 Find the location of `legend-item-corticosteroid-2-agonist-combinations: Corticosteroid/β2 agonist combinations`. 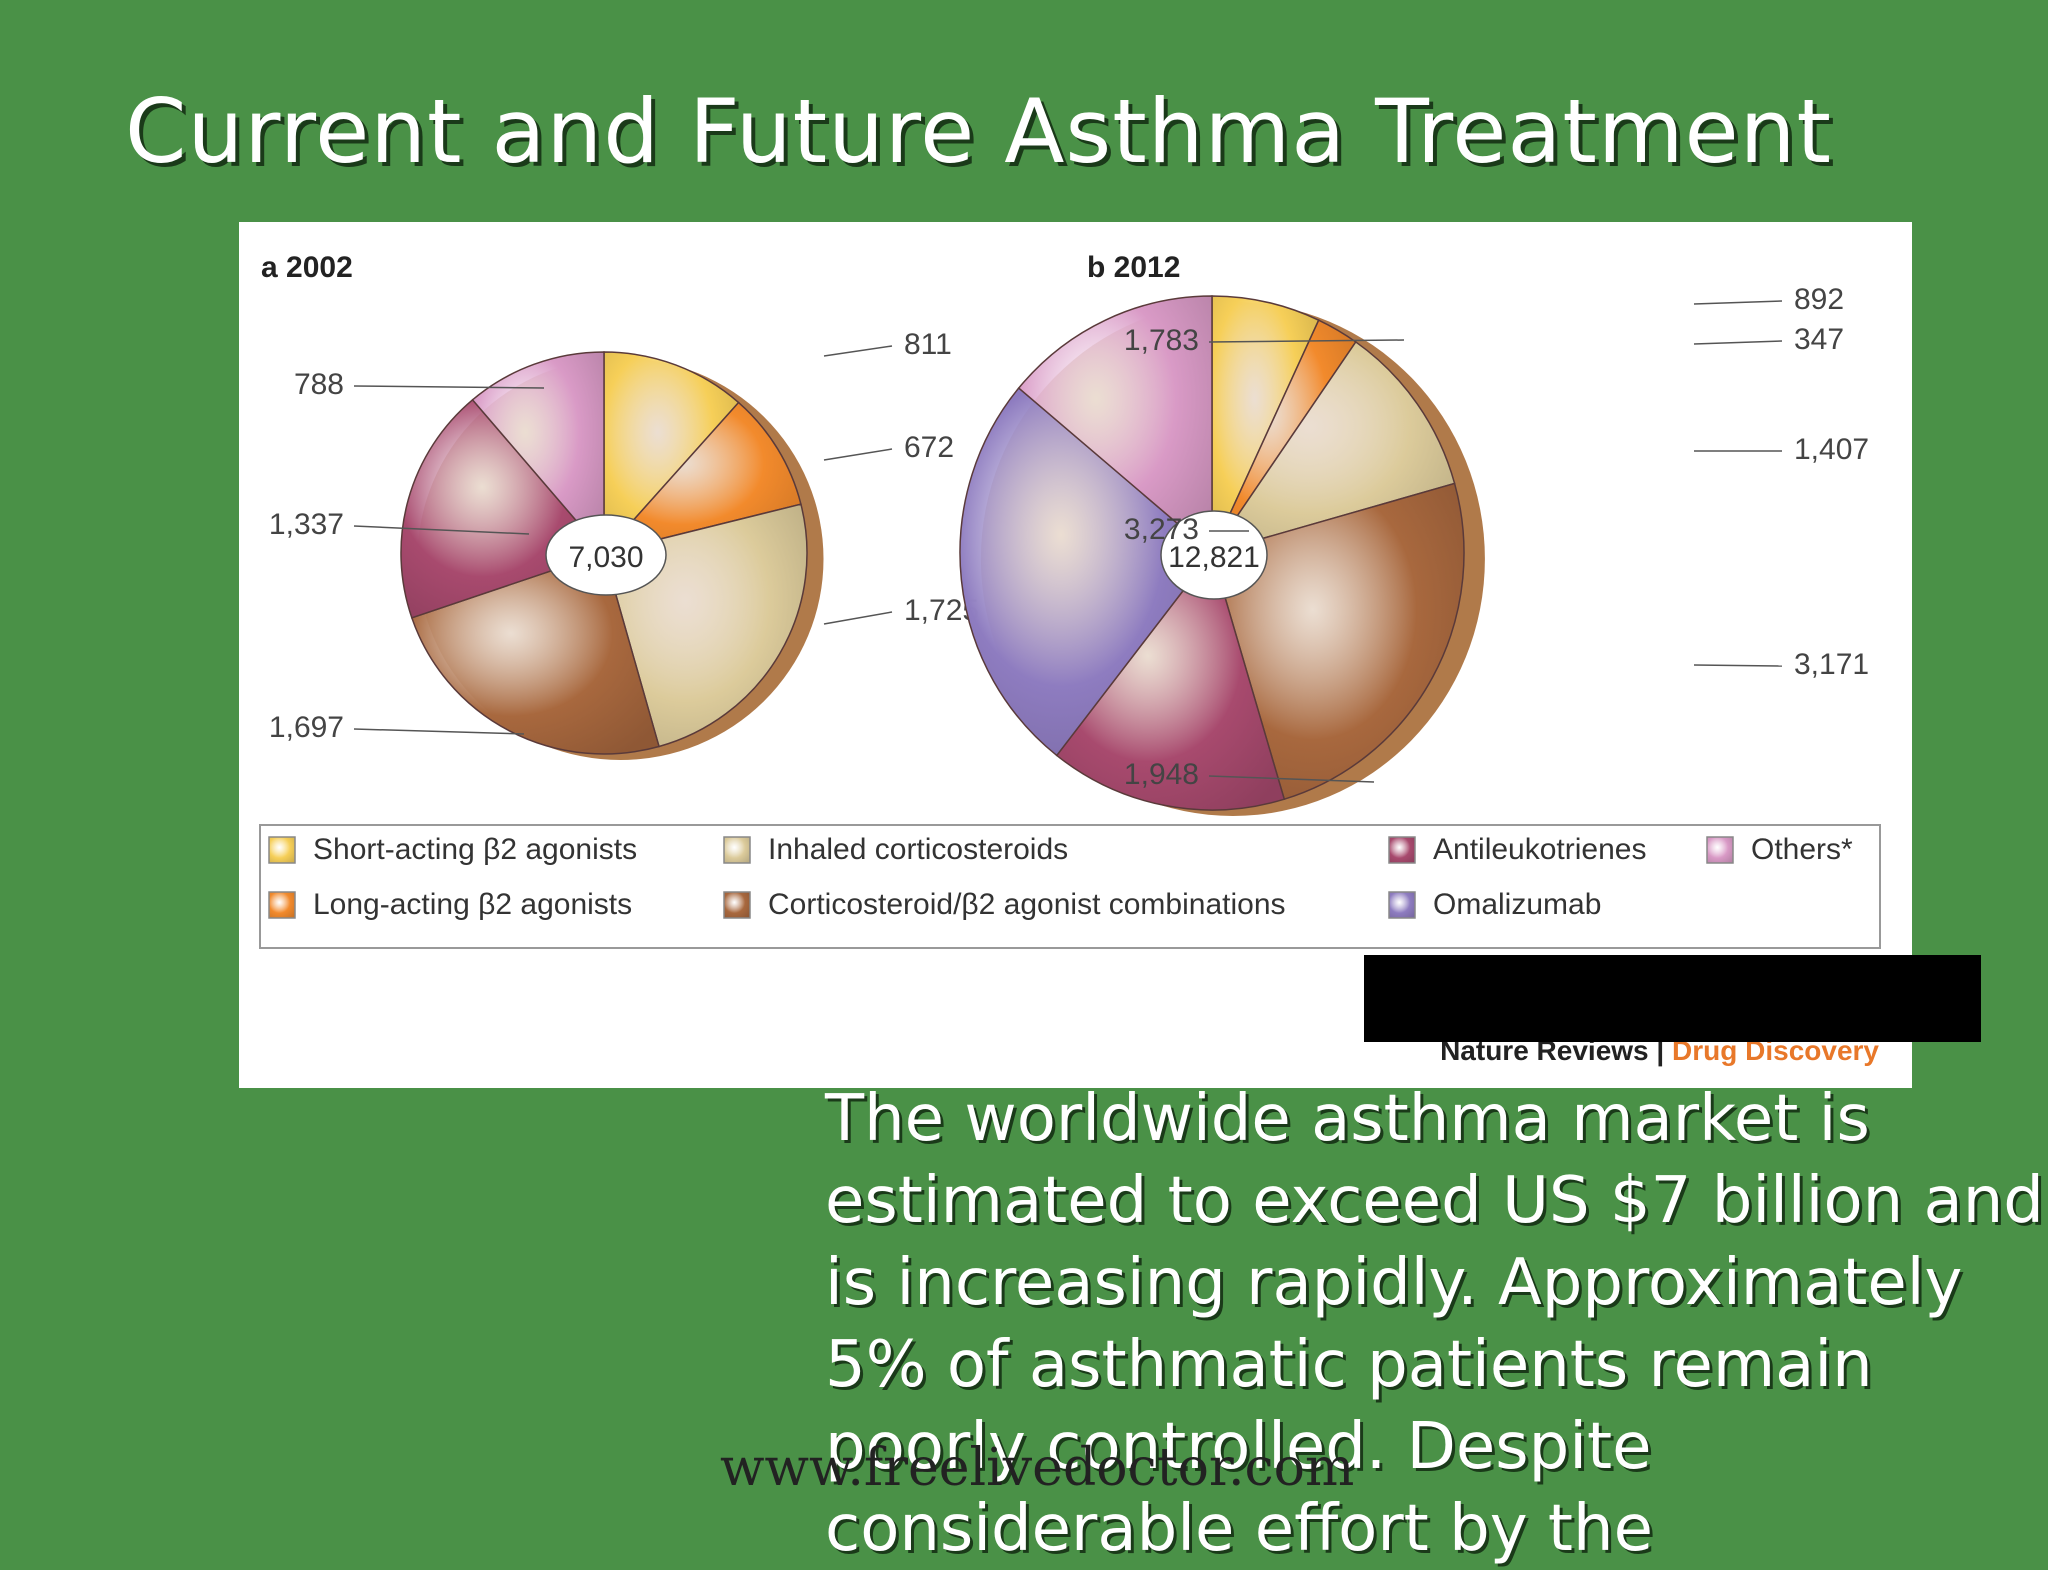

legend-item-corticosteroid-2-agonist-combinations: Corticosteroid/β2 agonist combinations is located at coordinates (1004, 904).